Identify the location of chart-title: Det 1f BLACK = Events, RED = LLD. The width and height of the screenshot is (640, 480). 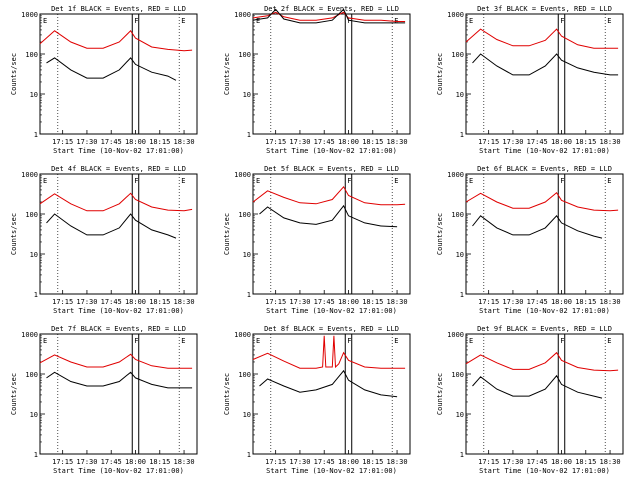
(118, 9).